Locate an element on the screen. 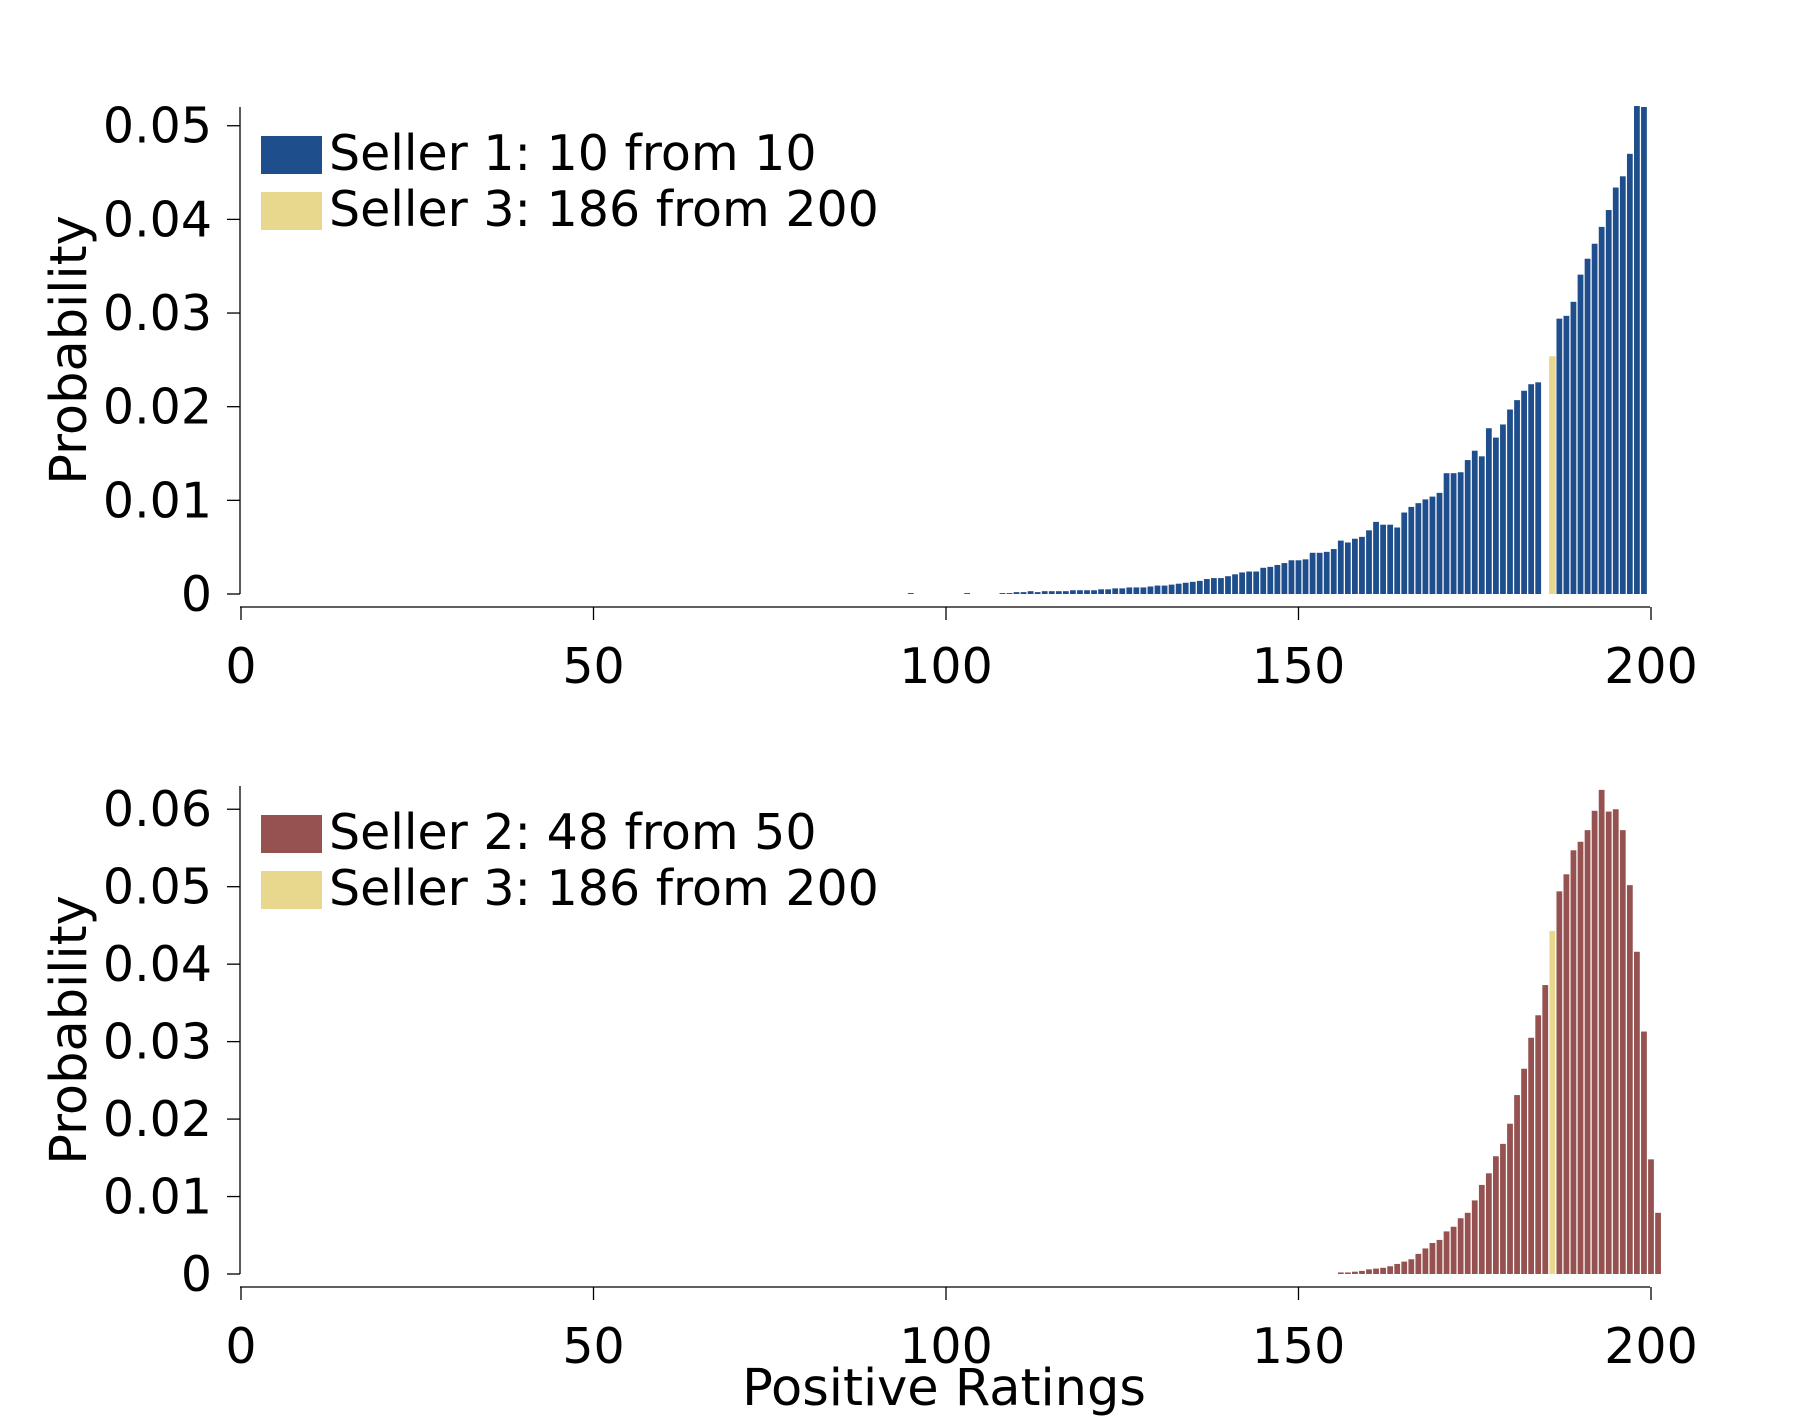 Image resolution: width=1816 pixels, height=1423 pixels. bar-bottom-s0-x178 is located at coordinates (1496, 1215).